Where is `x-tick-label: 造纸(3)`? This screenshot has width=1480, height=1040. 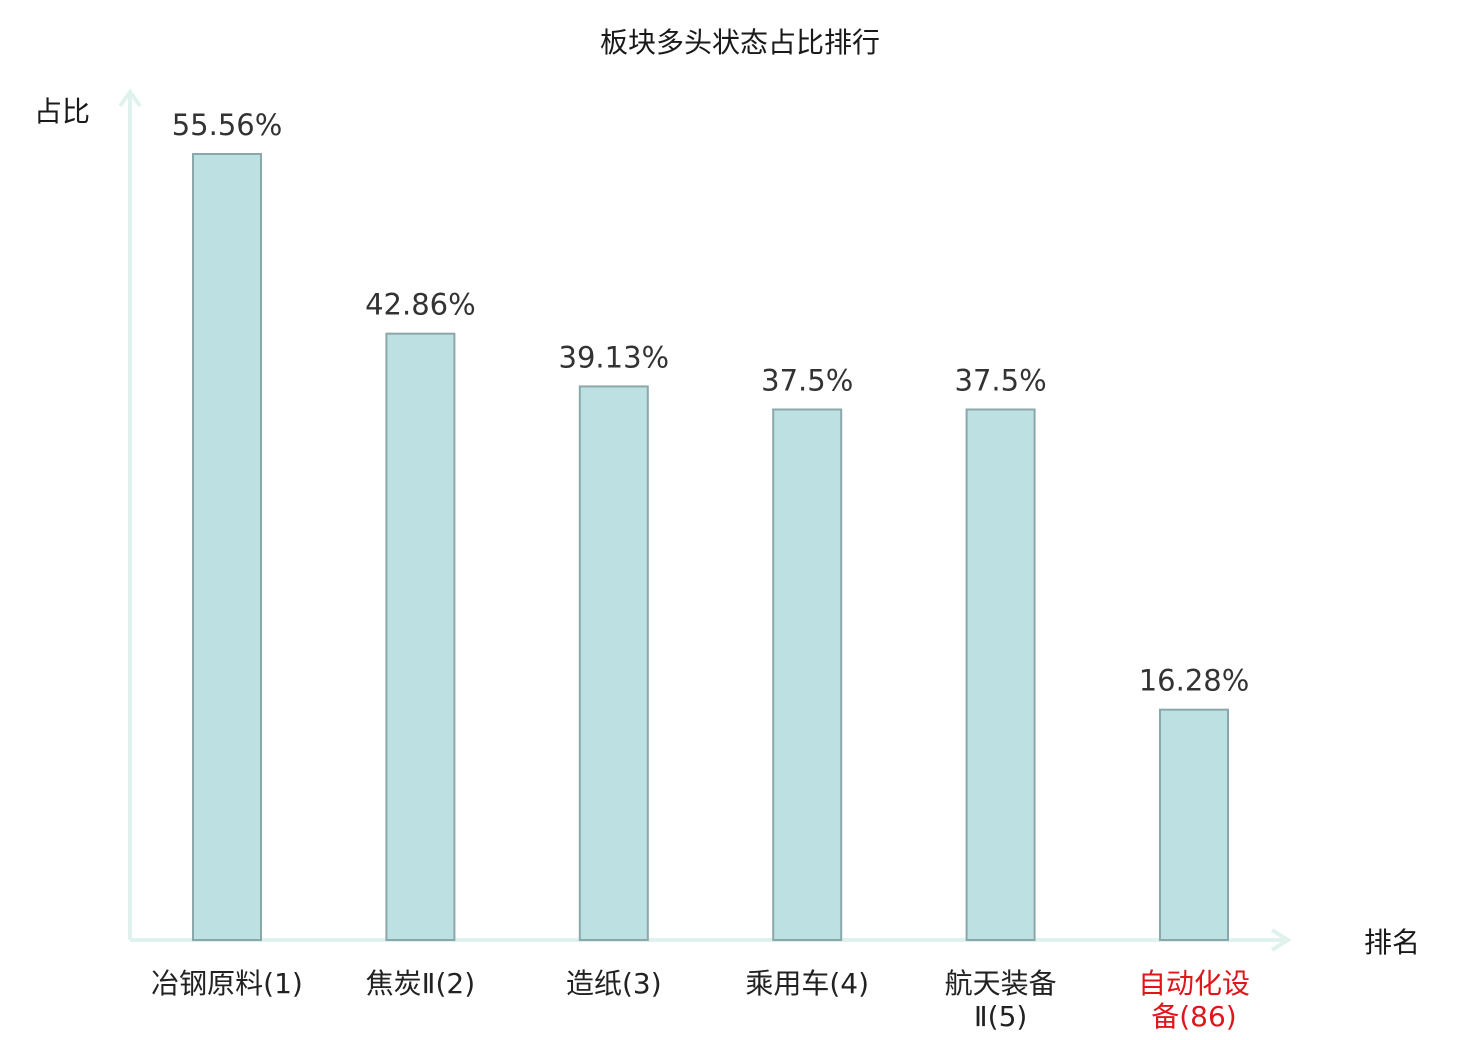 x-tick-label: 造纸(3) is located at coordinates (614, 983).